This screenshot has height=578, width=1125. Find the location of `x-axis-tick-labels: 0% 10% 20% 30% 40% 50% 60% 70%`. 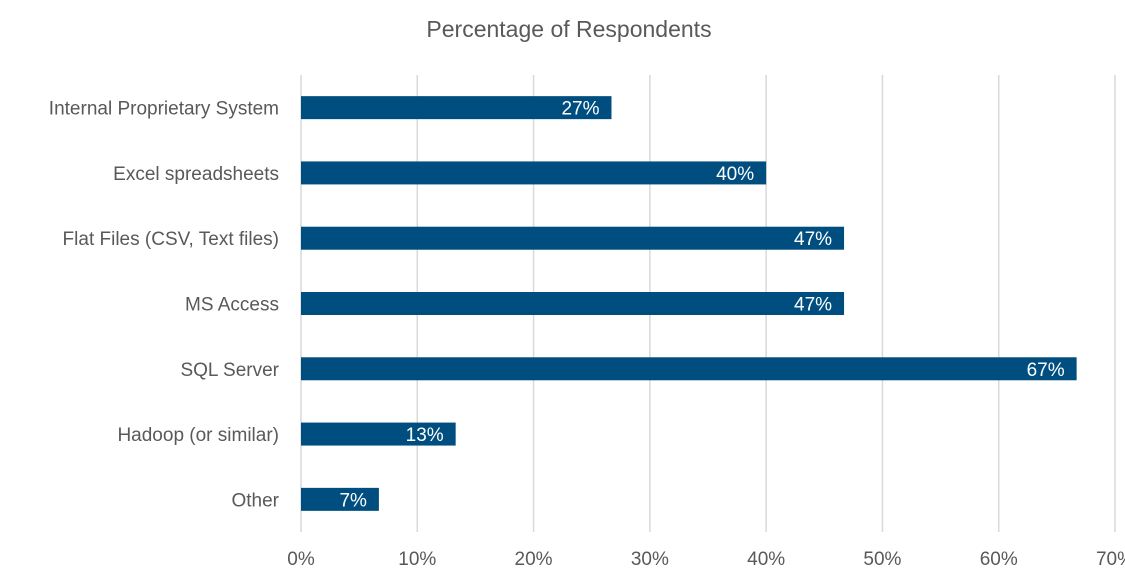

x-axis-tick-labels: 0% 10% 20% 30% 40% 50% 60% 70% is located at coordinates (706, 559).